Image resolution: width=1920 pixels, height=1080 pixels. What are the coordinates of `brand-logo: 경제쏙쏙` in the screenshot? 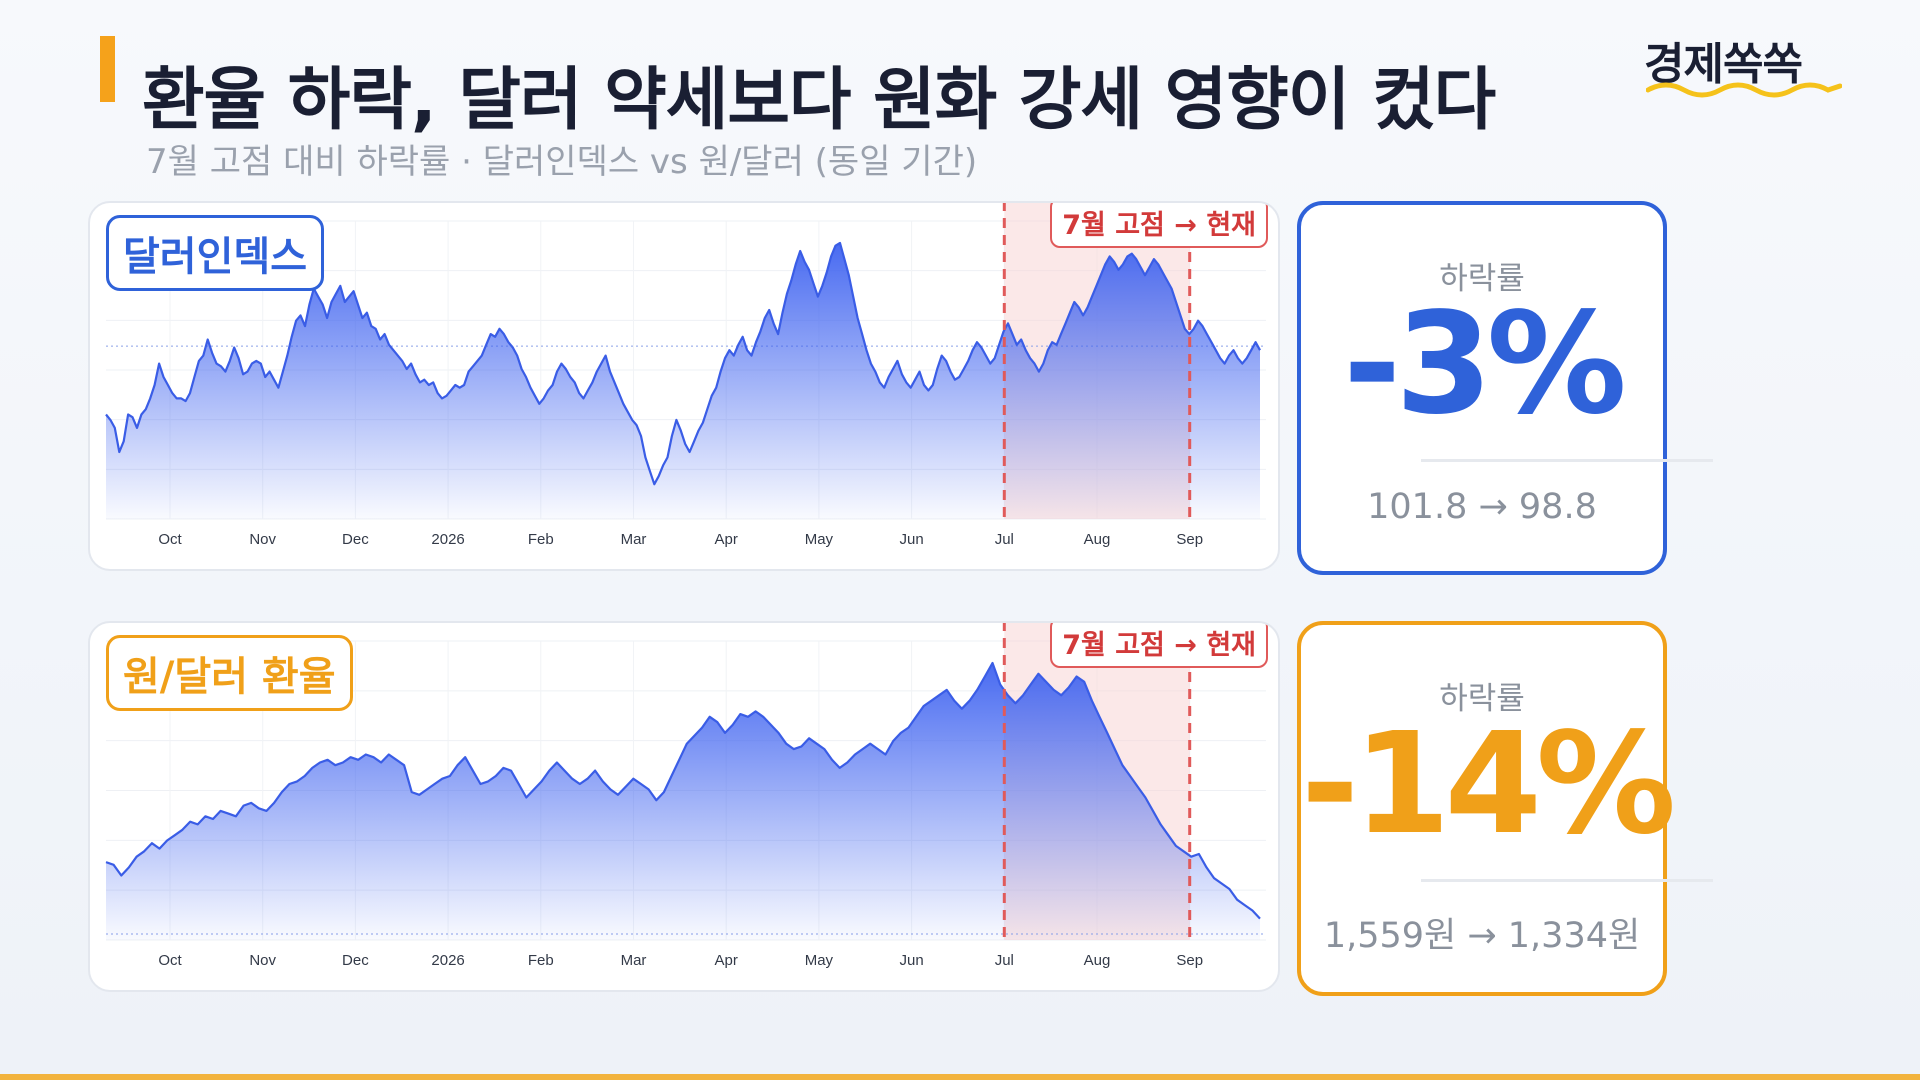 It's located at (1742, 62).